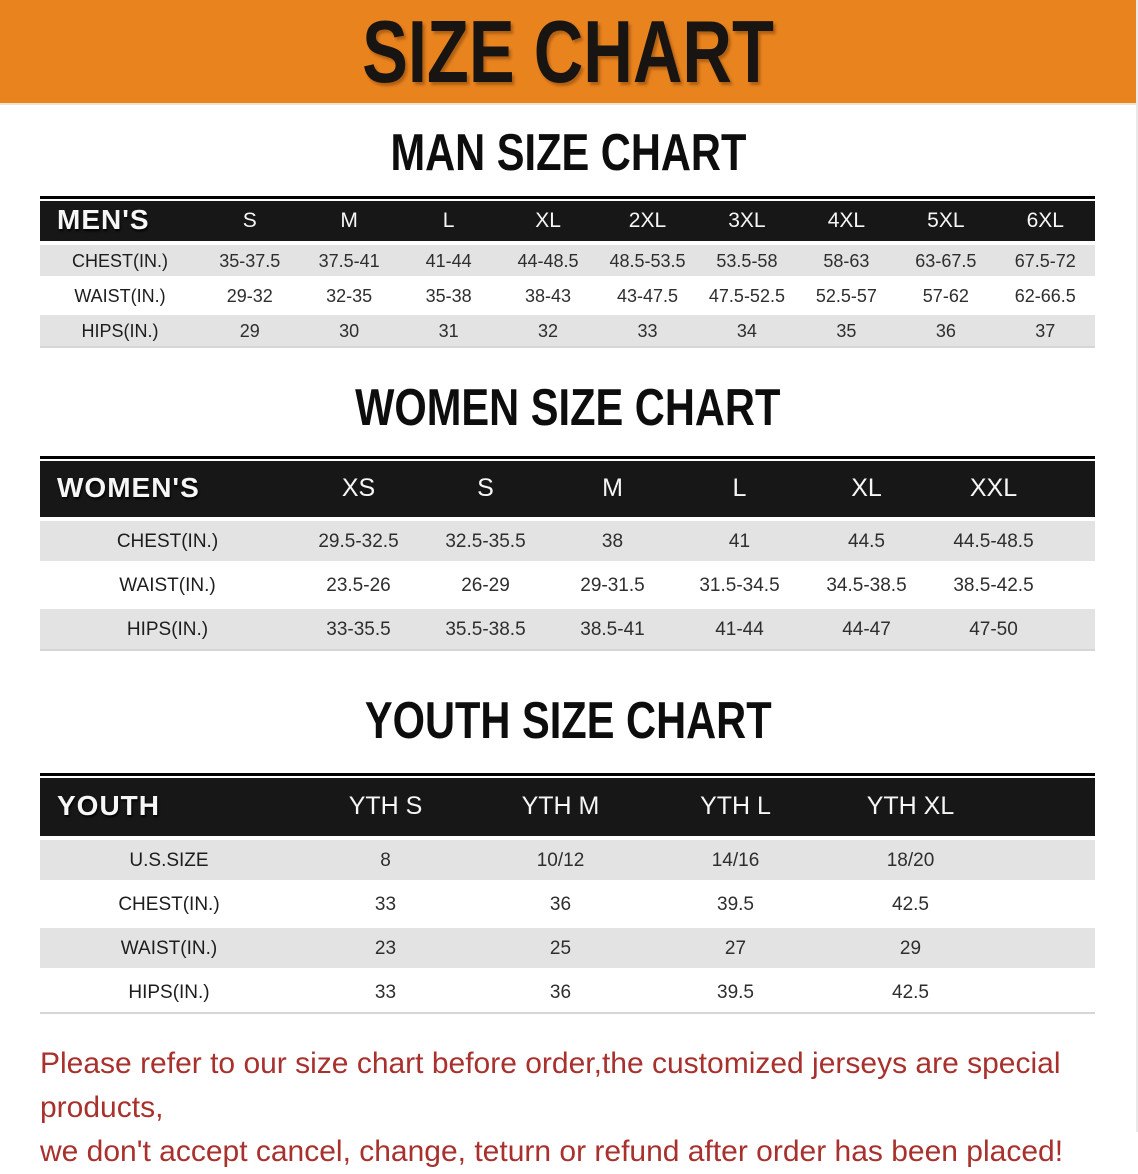  I want to click on value-cell: 62-66.5, so click(1045, 295).